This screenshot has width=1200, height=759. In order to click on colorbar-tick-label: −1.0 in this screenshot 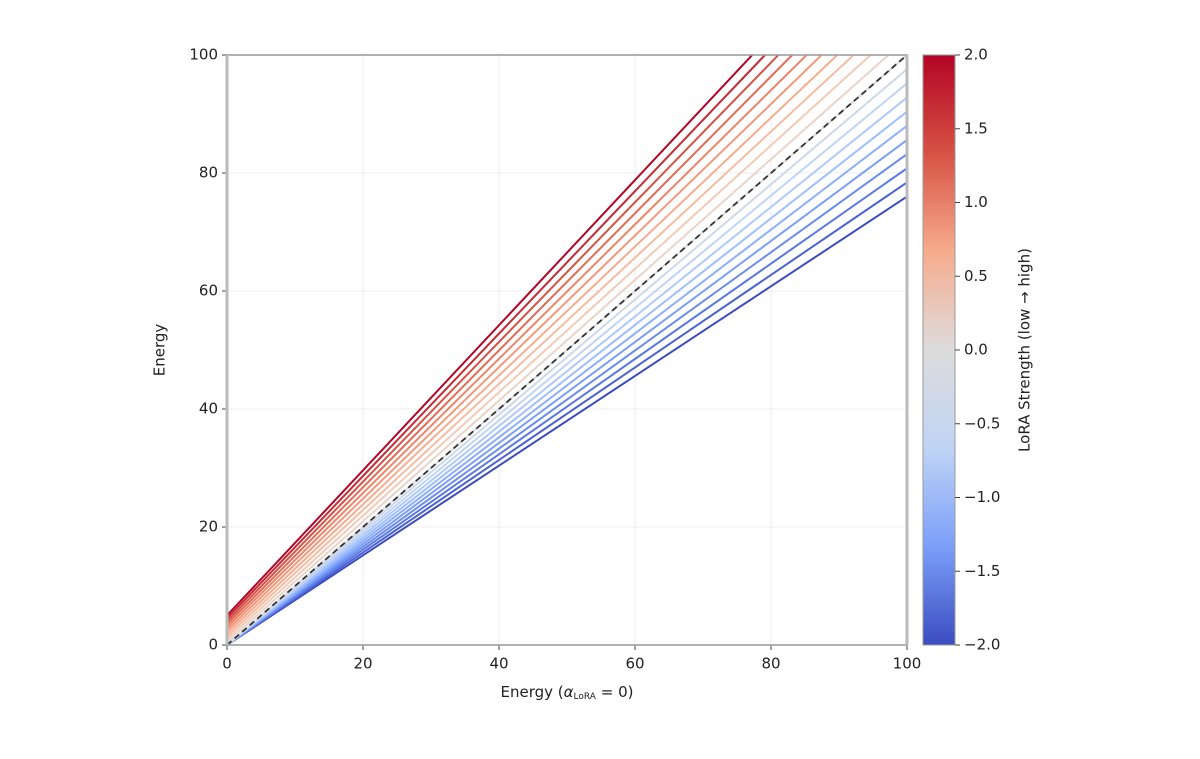, I will do `click(982, 497)`.